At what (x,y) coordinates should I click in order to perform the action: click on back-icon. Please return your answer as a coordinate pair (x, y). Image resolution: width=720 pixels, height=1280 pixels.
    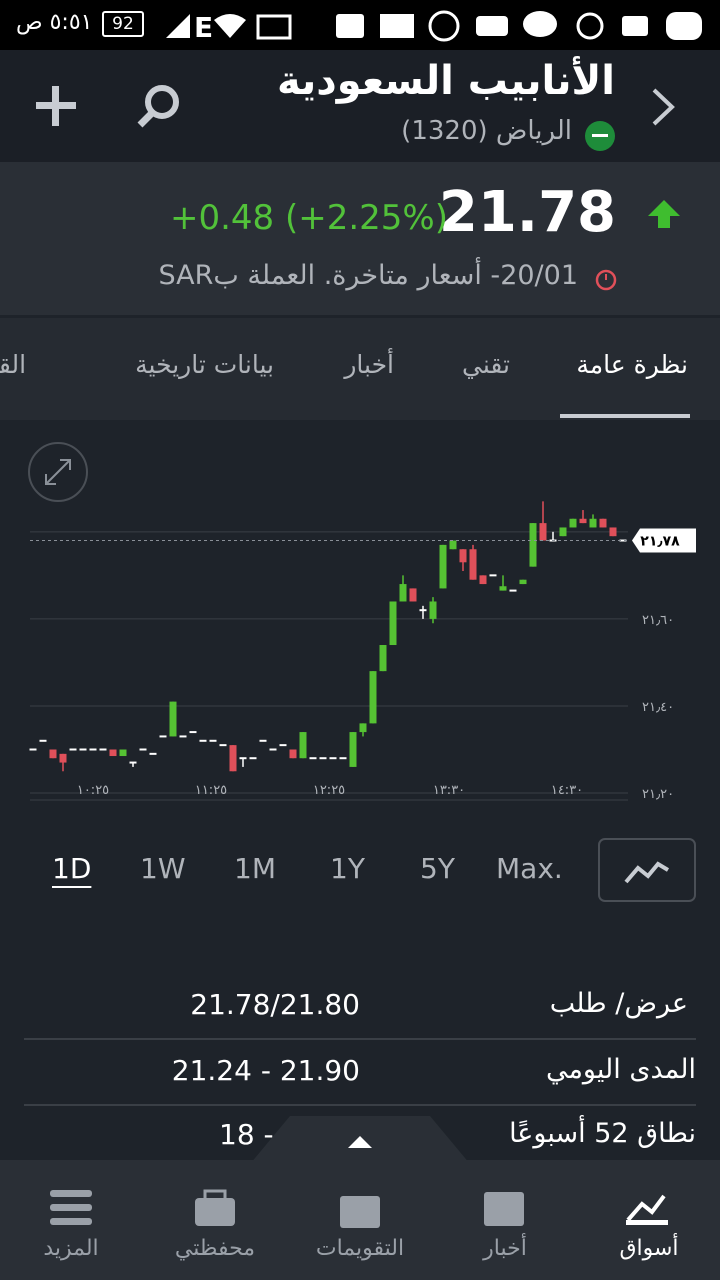
    Looking at the image, I should click on (663, 107).